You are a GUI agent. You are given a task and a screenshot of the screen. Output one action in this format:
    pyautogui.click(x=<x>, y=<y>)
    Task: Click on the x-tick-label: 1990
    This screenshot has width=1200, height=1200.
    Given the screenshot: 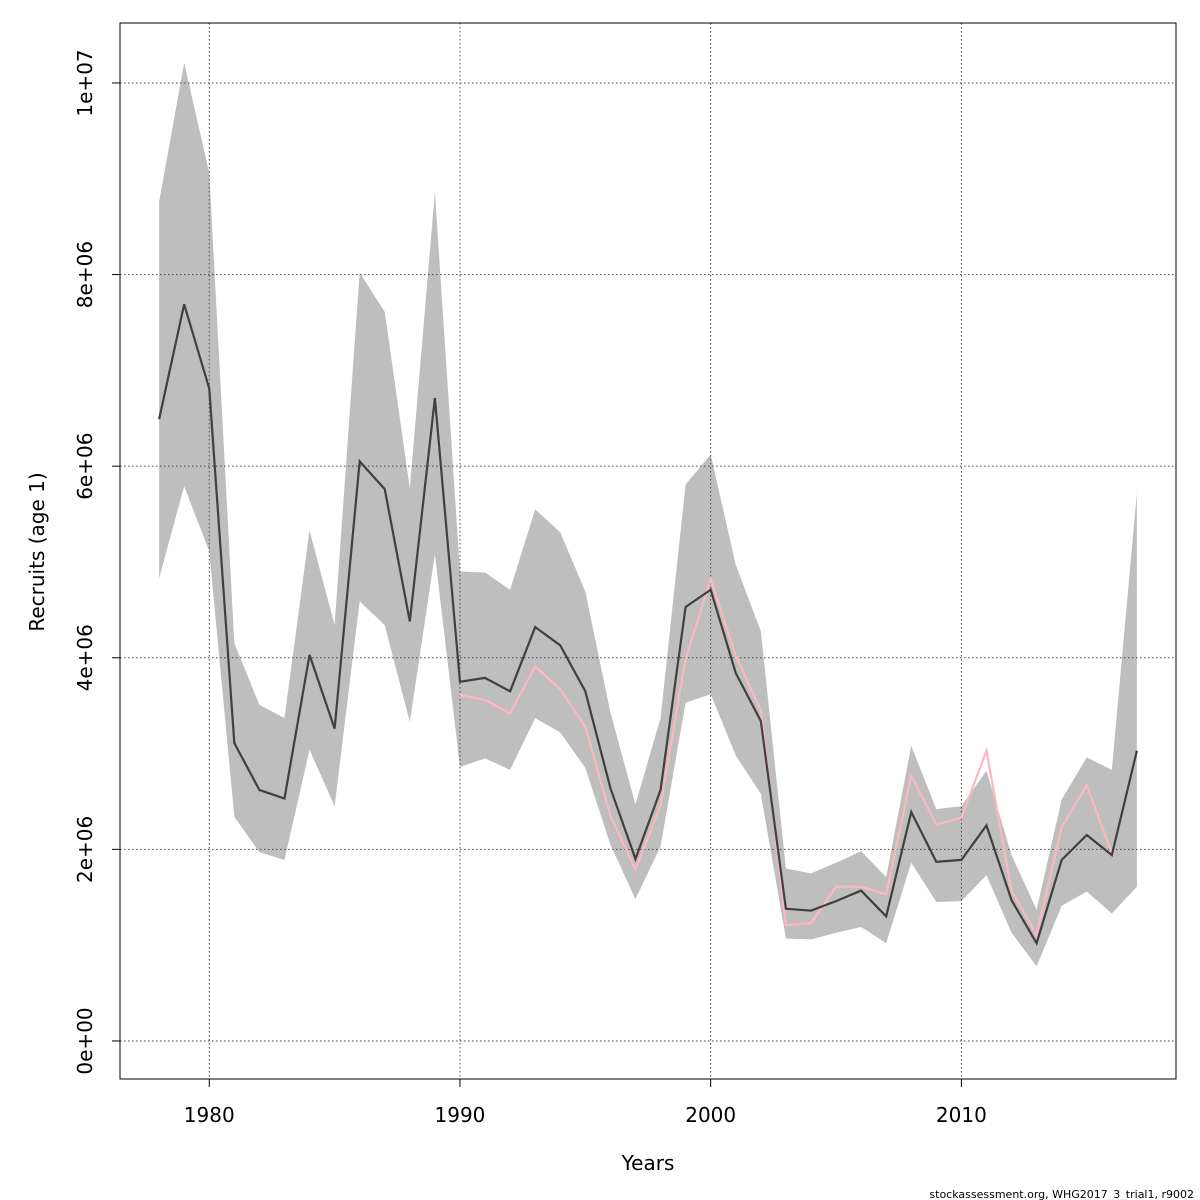 What is the action you would take?
    pyautogui.click(x=460, y=1115)
    